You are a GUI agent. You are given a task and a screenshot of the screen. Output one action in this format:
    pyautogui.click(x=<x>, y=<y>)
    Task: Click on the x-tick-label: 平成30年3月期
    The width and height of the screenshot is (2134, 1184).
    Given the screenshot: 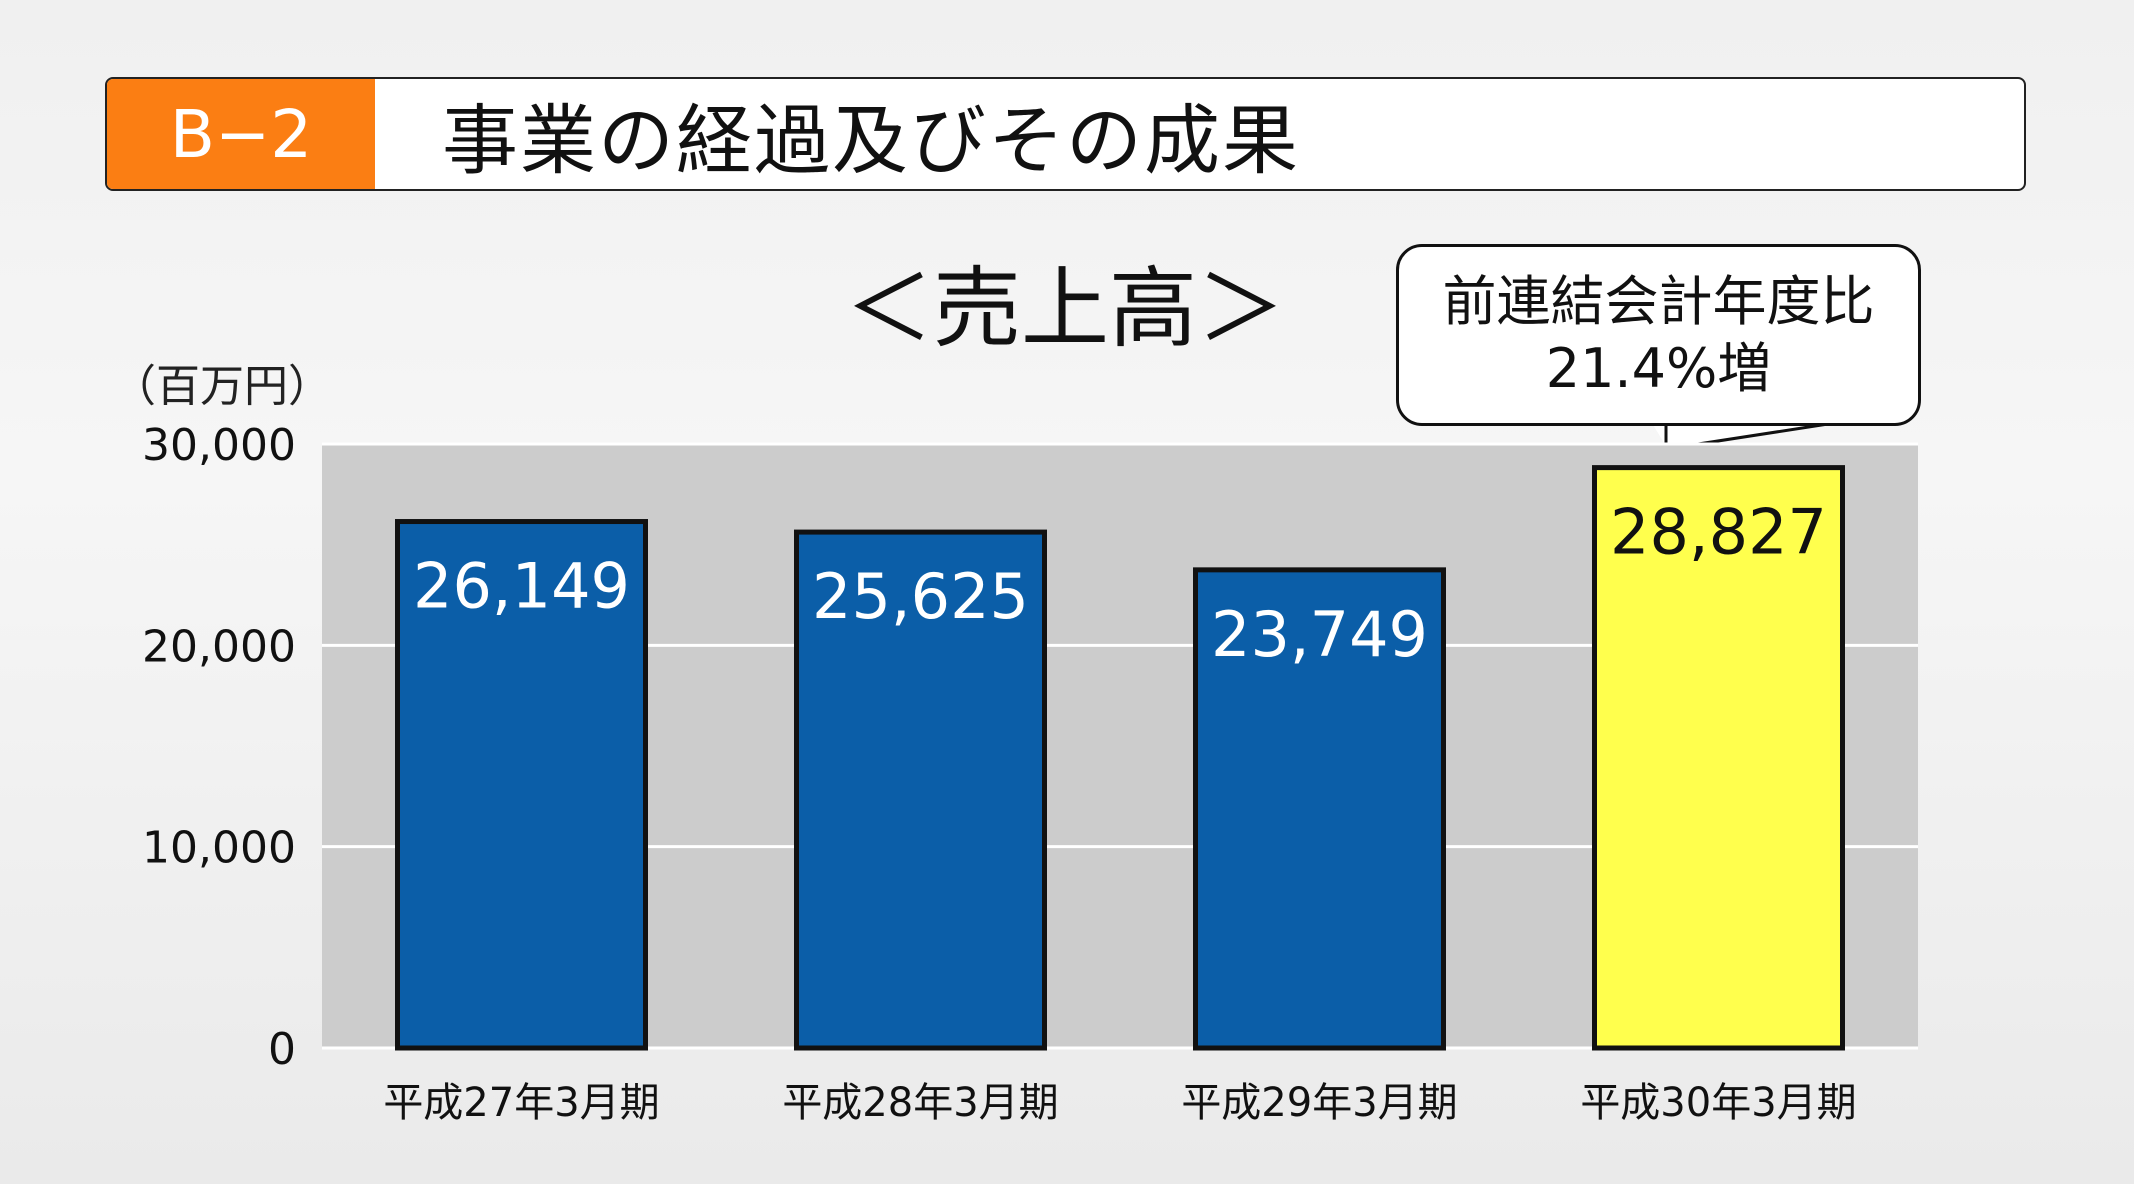 What is the action you would take?
    pyautogui.click(x=1718, y=1103)
    